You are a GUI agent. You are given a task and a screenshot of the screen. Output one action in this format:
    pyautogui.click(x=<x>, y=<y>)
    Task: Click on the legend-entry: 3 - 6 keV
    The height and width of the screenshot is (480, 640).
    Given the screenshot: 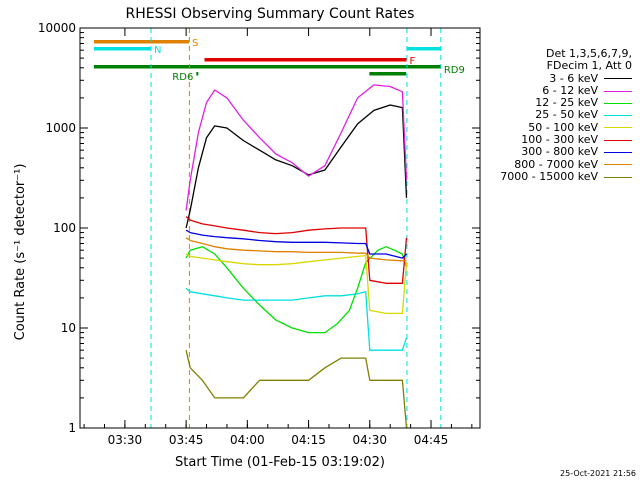 What is the action you would take?
    pyautogui.click(x=557, y=78)
    